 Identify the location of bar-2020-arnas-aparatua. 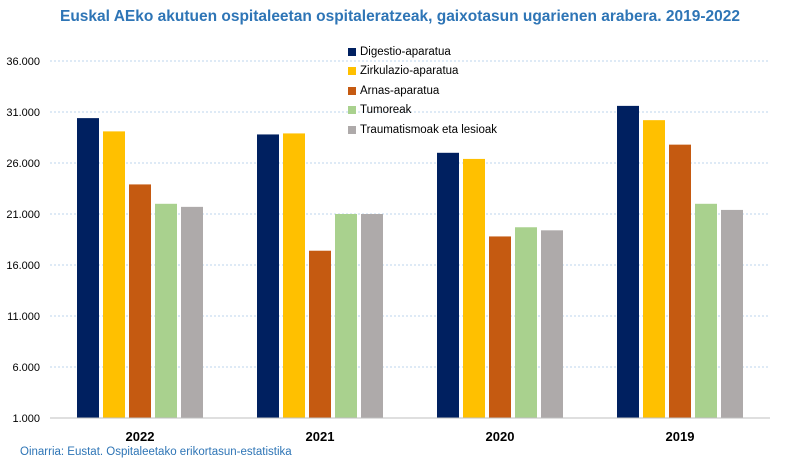
(500, 327).